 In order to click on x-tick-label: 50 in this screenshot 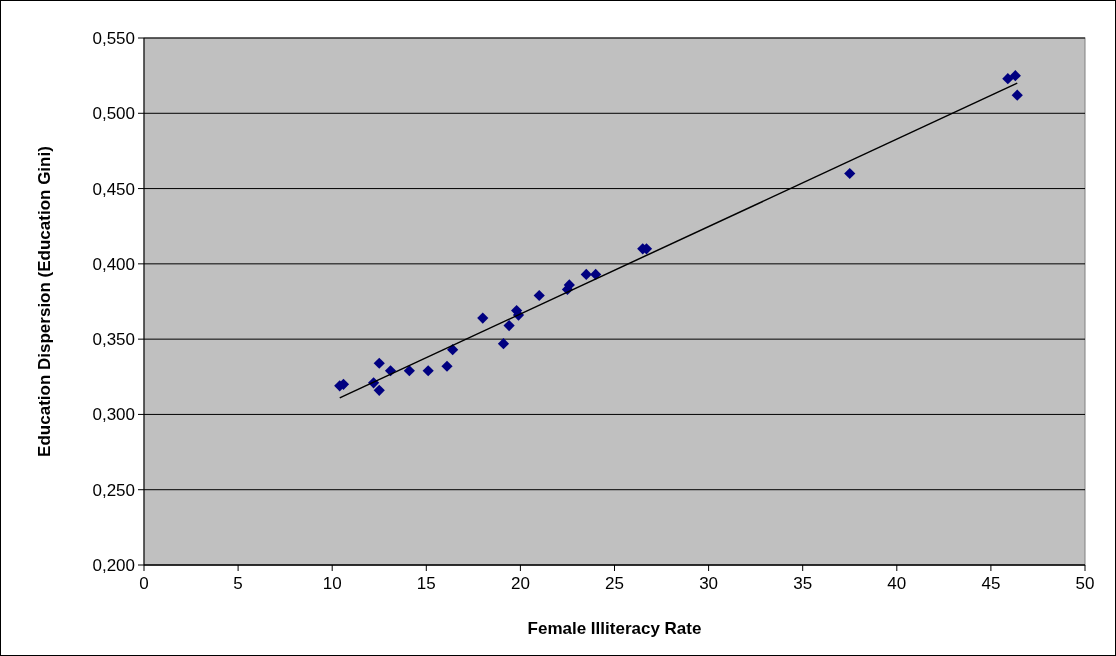, I will do `click(1085, 583)`.